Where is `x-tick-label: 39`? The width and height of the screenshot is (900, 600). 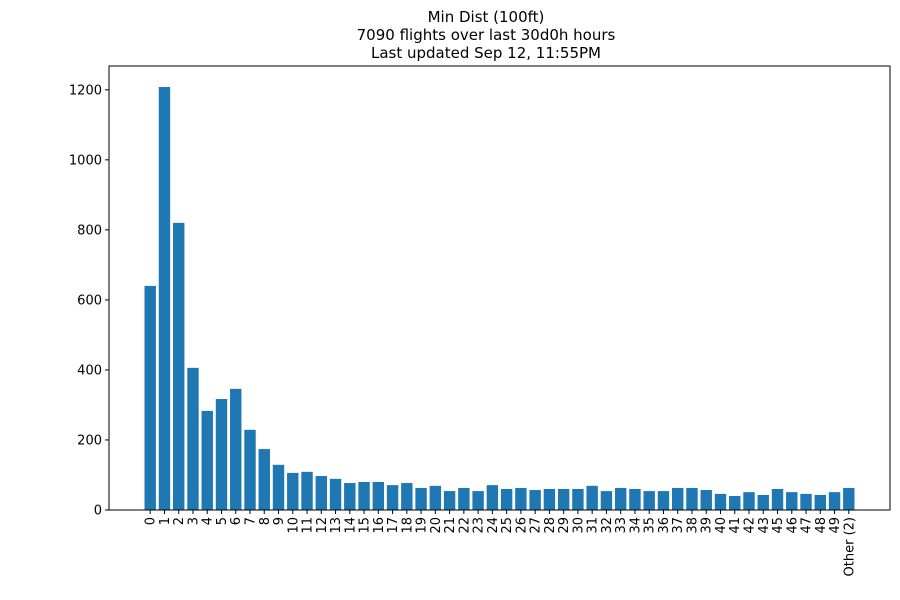 x-tick-label: 39 is located at coordinates (707, 525).